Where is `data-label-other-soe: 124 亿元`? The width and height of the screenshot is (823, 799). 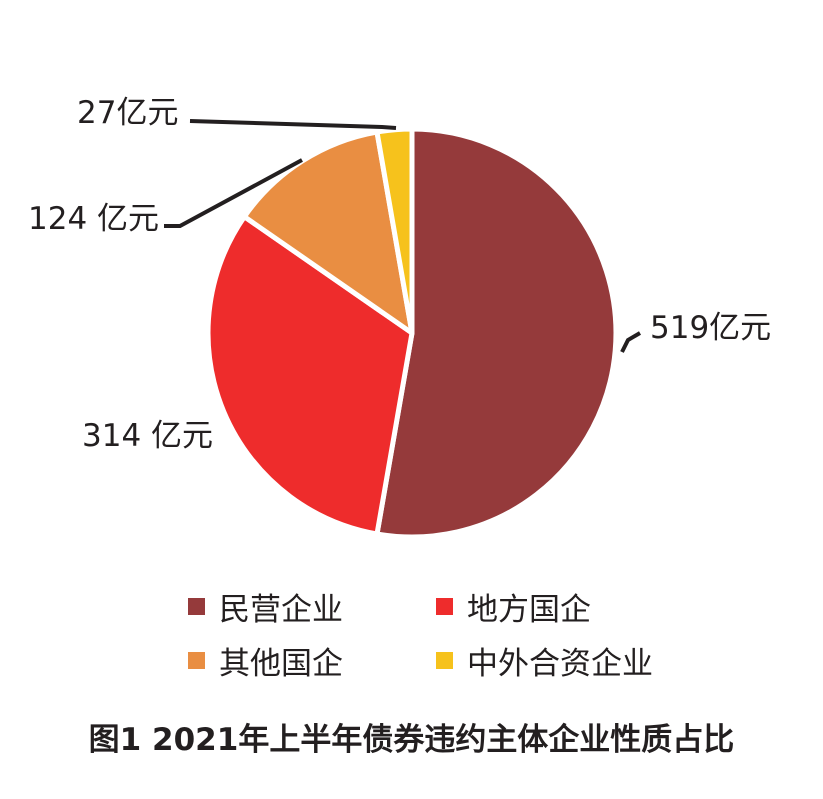 data-label-other-soe: 124 亿元 is located at coordinates (93, 219).